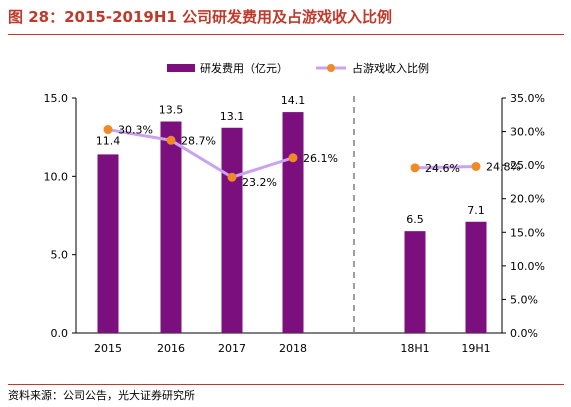 The height and width of the screenshot is (407, 571). What do you see at coordinates (320, 158) in the screenshot?
I see `ratio-value-label: 26.1%` at bounding box center [320, 158].